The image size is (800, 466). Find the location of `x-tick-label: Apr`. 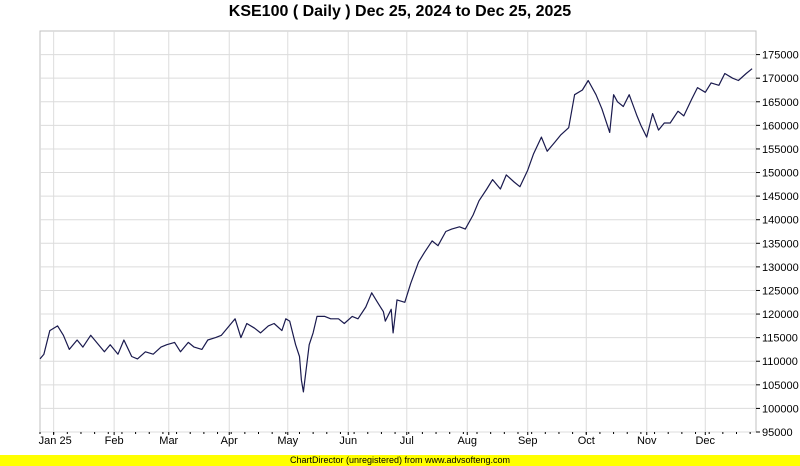

x-tick-label: Apr is located at coordinates (229, 441).